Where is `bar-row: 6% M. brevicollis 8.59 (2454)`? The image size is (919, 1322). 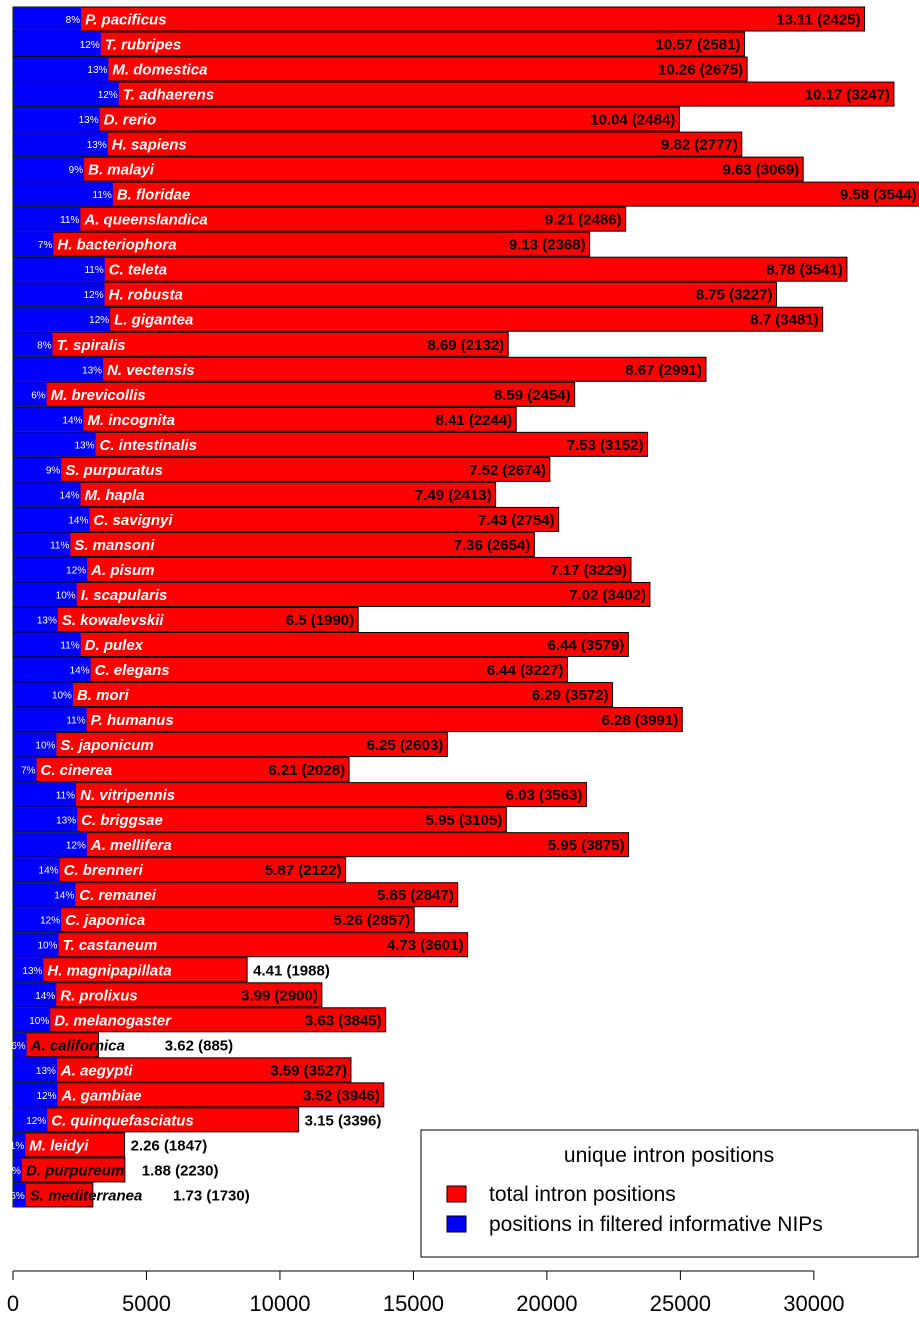
bar-row: 6% M. brevicollis 8.59 (2454) is located at coordinates (294, 394).